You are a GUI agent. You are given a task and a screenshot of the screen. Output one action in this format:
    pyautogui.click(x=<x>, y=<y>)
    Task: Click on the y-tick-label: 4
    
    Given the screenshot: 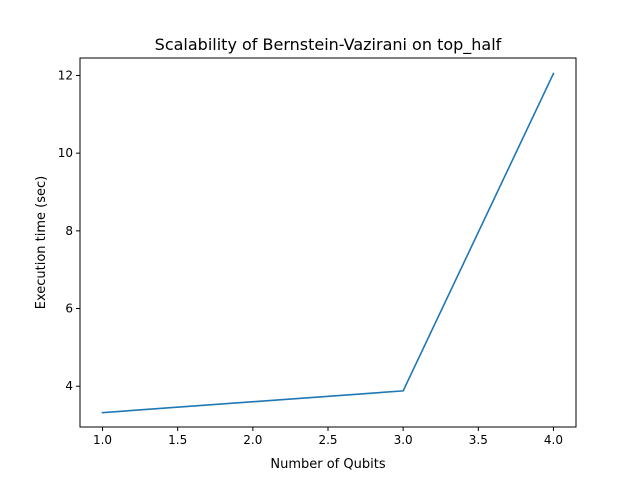 What is the action you would take?
    pyautogui.click(x=69, y=386)
    